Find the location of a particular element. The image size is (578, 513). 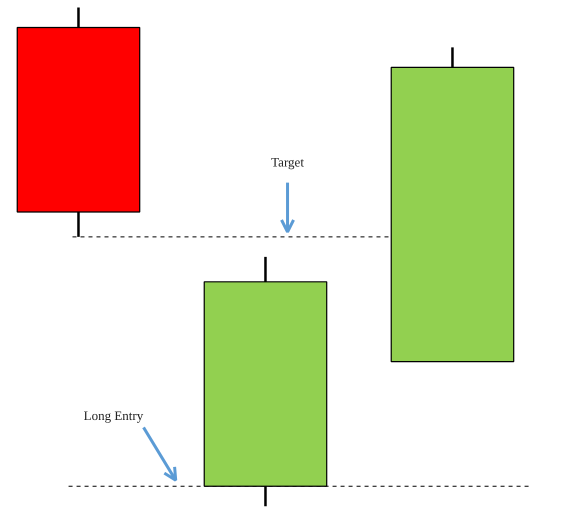

ref-line-label: Long Entry is located at coordinates (114, 415).